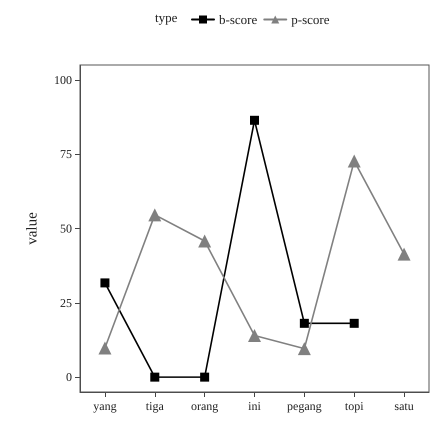 Image resolution: width=439 pixels, height=432 pixels. Describe the element at coordinates (304, 406) in the screenshot. I see `x-tick-label: pegang` at that location.